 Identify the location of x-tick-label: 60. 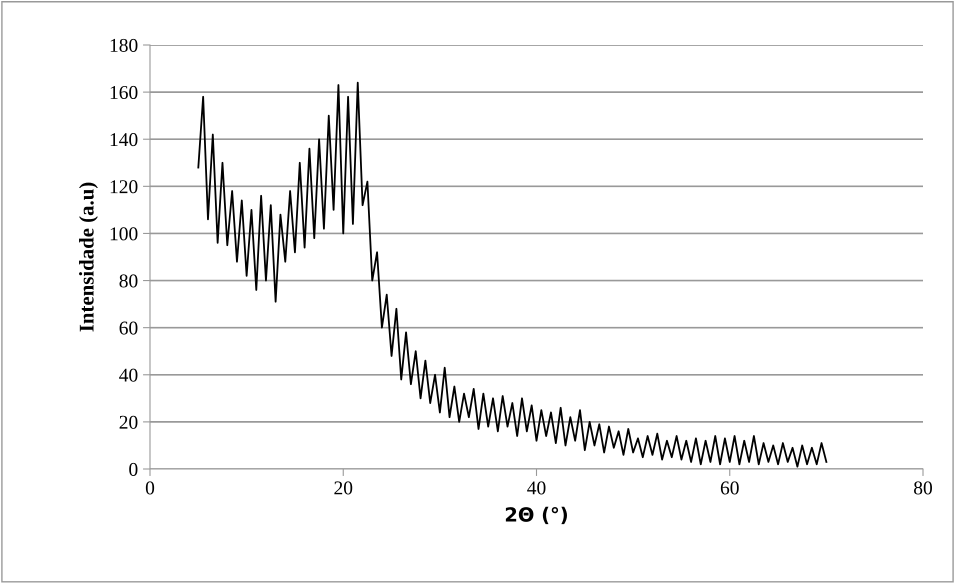
(729, 487).